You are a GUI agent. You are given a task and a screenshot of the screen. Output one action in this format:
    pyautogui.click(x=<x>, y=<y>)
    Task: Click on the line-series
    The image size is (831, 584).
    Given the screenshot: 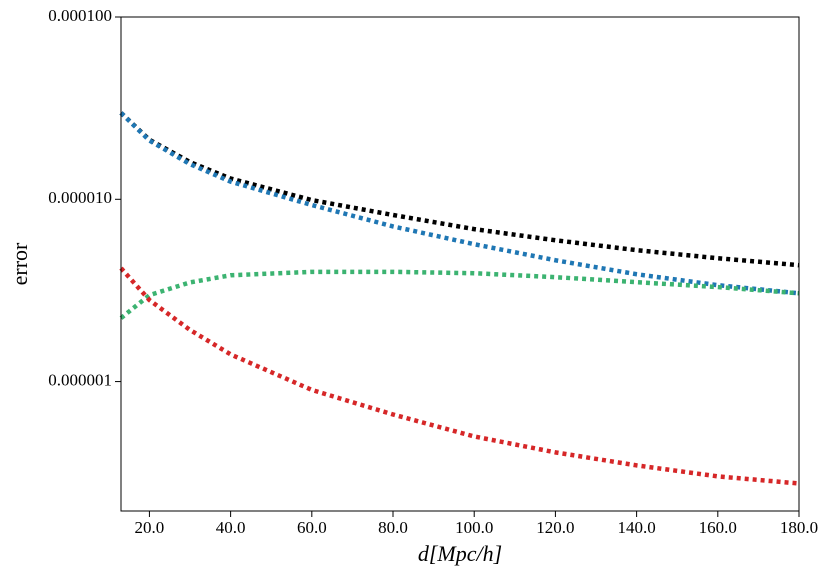 What is the action you would take?
    pyautogui.click(x=459, y=294)
    